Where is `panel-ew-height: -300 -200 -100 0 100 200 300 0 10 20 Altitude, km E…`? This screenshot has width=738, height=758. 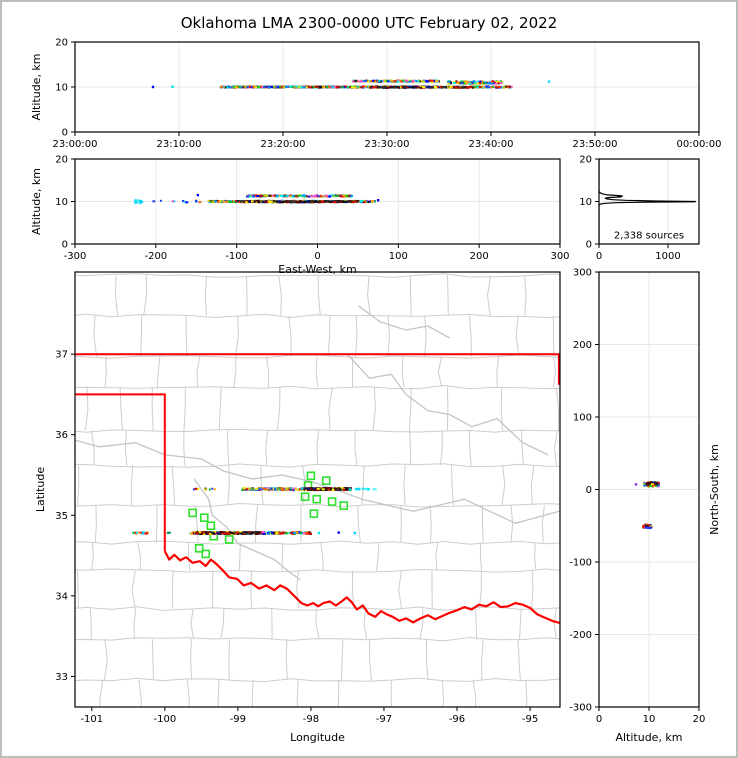
panel-ew-height: -300 -200 -100 0 100 200 300 0 10 20 Altitude, km E… is located at coordinates (300, 216).